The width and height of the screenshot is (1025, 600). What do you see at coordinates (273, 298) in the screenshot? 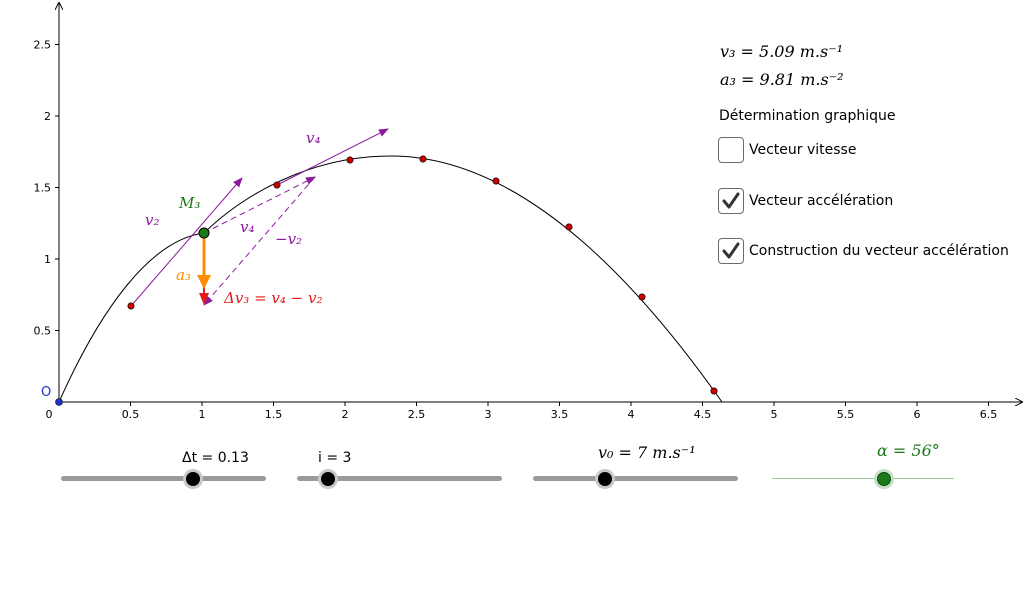
I see `label-delta-v3: Δv₃ = v₄ − v₂` at bounding box center [273, 298].